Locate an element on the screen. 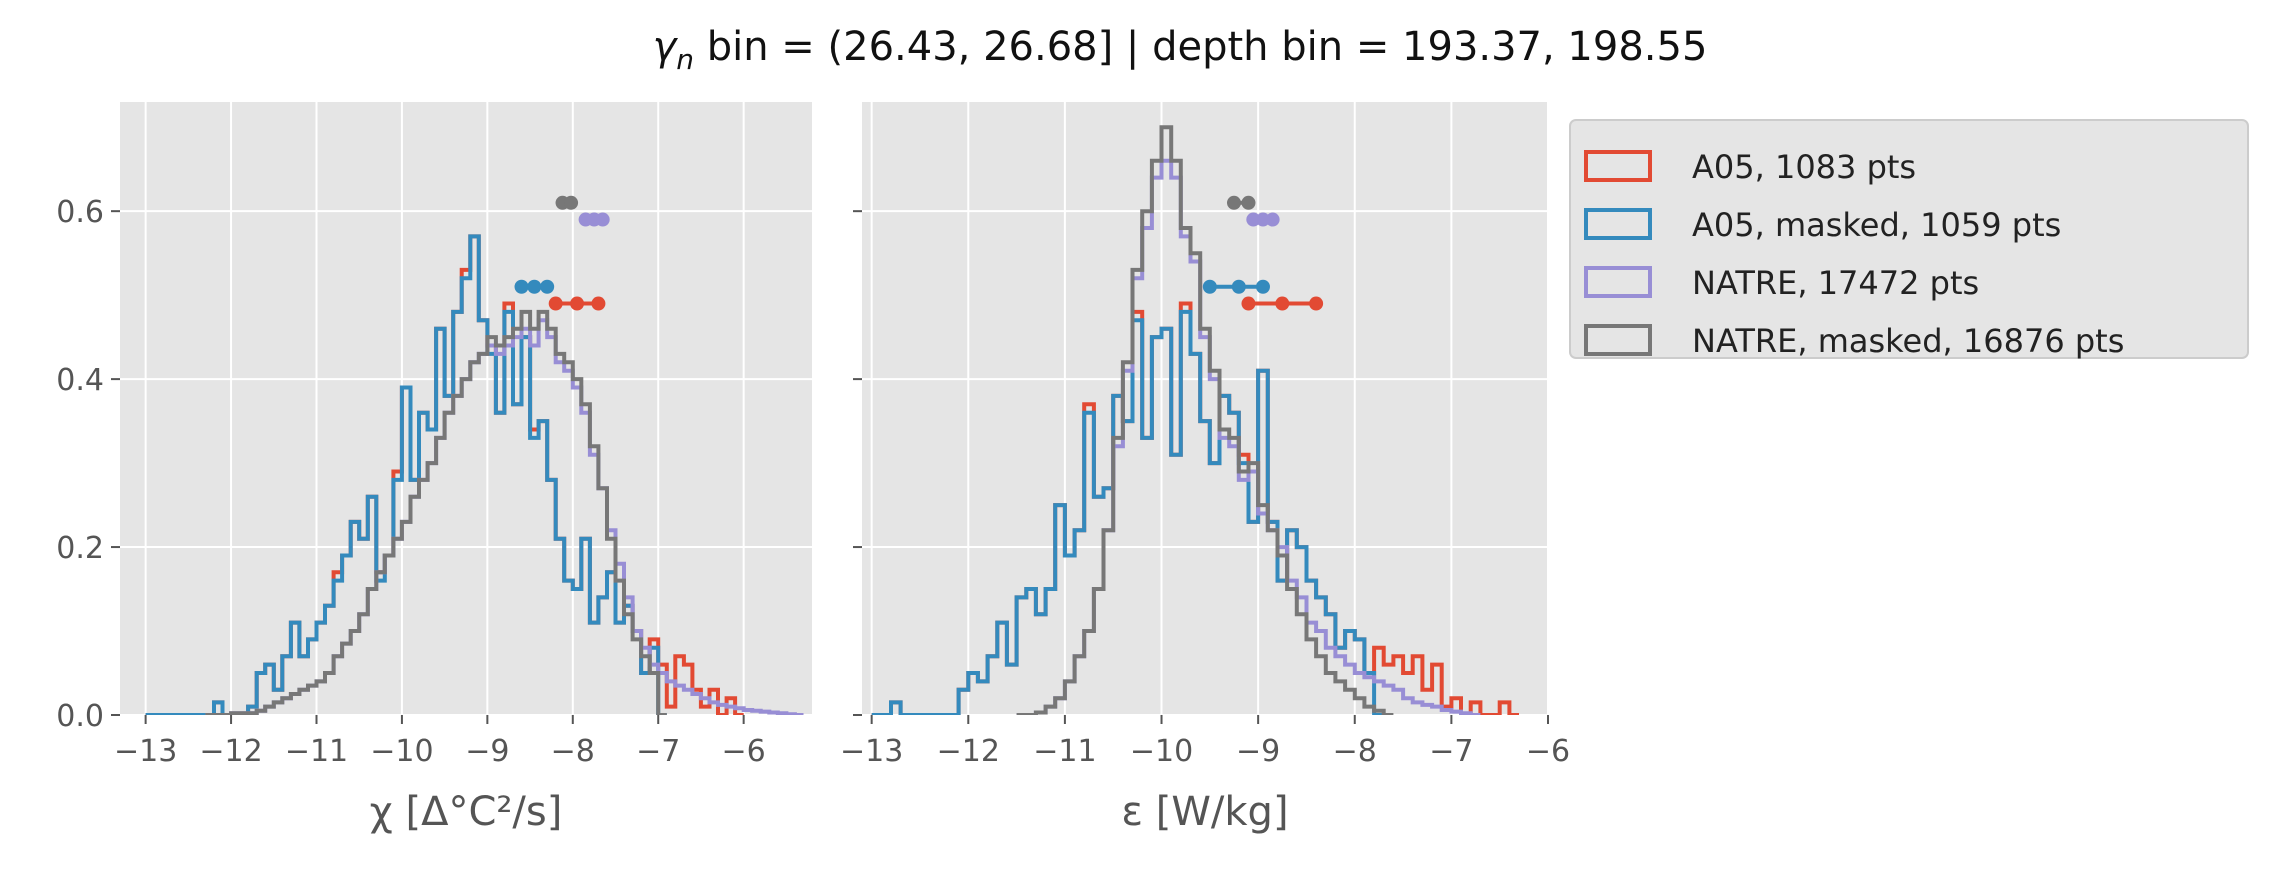 The image size is (2272, 872). x-axis-label: χ [Δ°C²/s] is located at coordinates (466, 812).